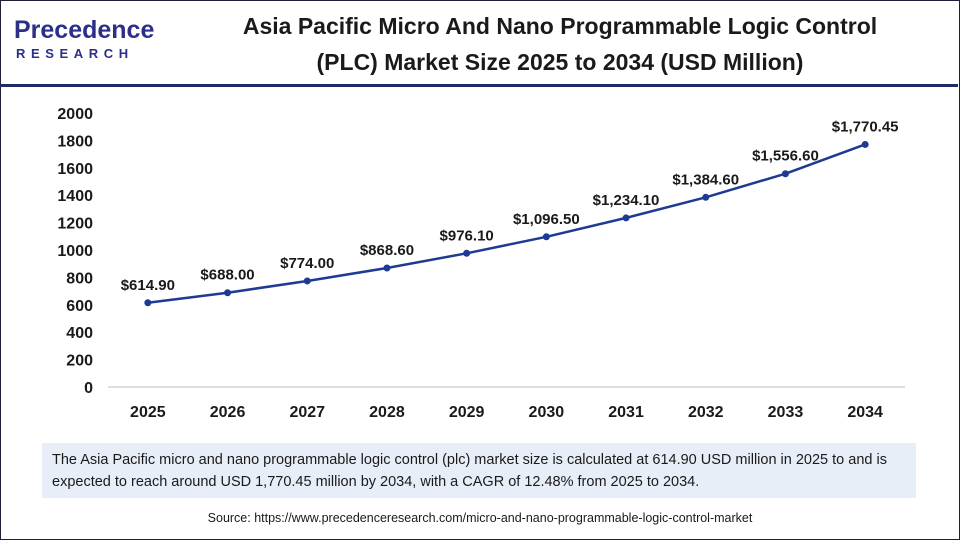 Image resolution: width=960 pixels, height=540 pixels. What do you see at coordinates (79, 333) in the screenshot?
I see `y-tick-label: 400` at bounding box center [79, 333].